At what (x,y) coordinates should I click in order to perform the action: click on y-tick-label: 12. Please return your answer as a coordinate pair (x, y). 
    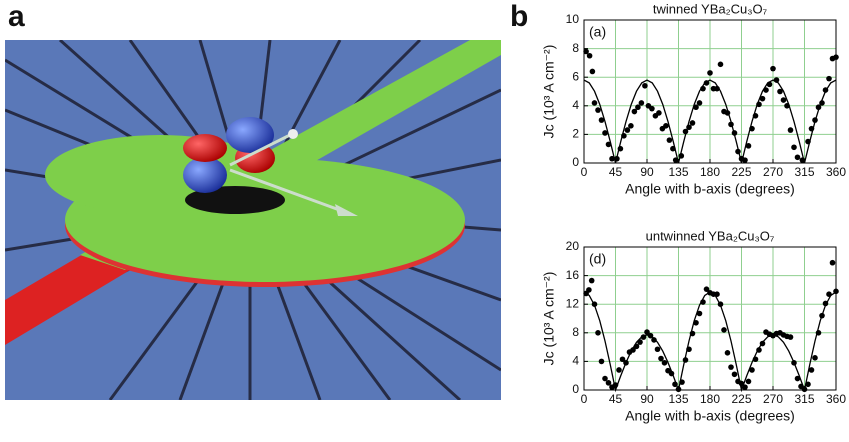
    Looking at the image, I should click on (573, 303).